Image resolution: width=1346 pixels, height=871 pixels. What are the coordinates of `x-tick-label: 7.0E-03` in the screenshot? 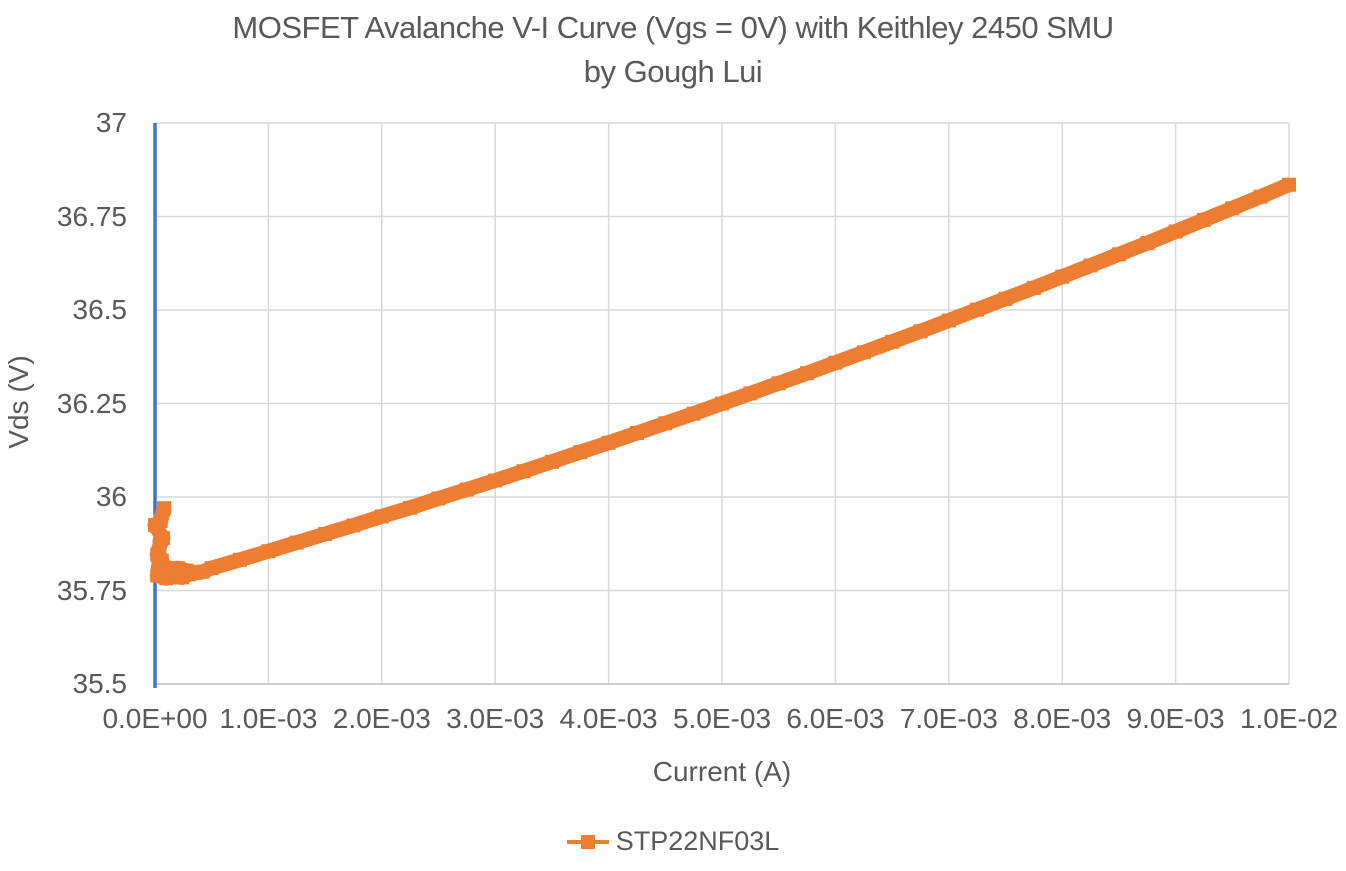 It's located at (948, 718).